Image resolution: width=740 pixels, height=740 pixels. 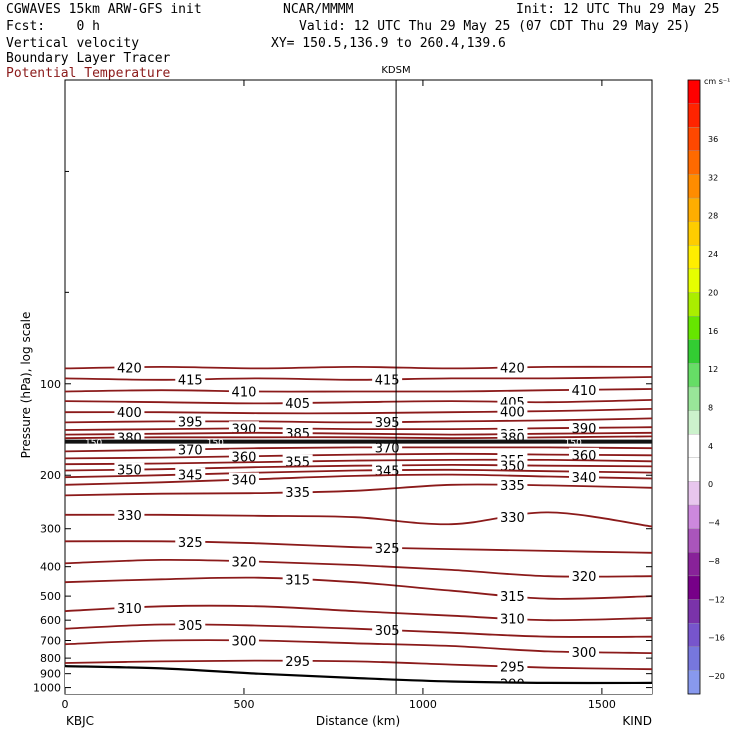 I want to click on theta-label-300: 300, so click(x=244, y=642).